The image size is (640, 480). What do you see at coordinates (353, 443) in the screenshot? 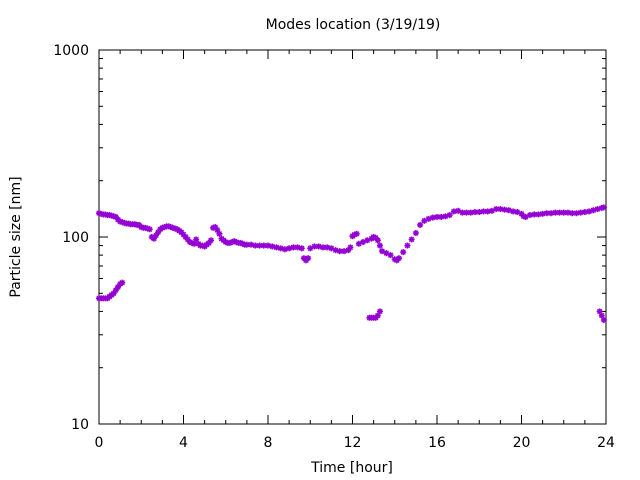
I see `x-tick-label: 12` at bounding box center [353, 443].